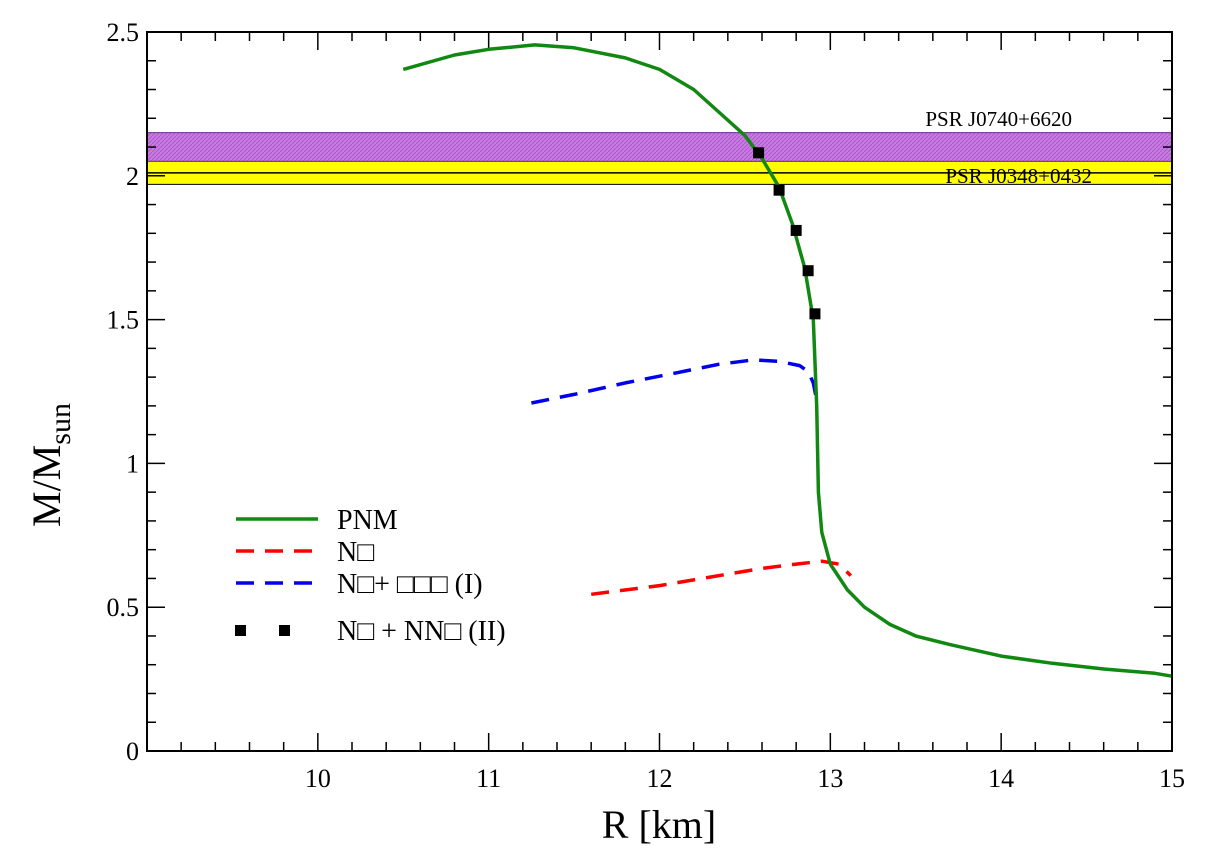 The width and height of the screenshot is (1212, 852). What do you see at coordinates (998, 119) in the screenshot?
I see `band-label-psr-j0740: PSR J0740+6620` at bounding box center [998, 119].